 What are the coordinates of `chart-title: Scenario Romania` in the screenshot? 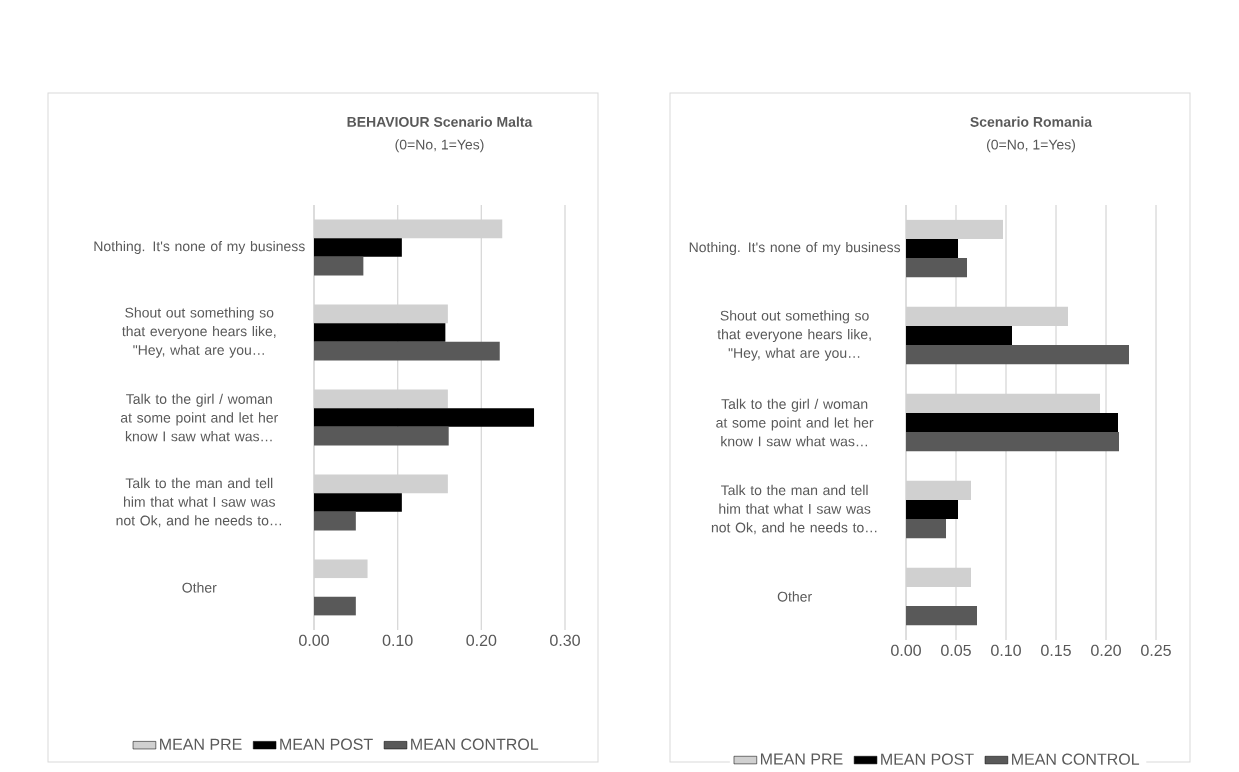 It's located at (1031, 121).